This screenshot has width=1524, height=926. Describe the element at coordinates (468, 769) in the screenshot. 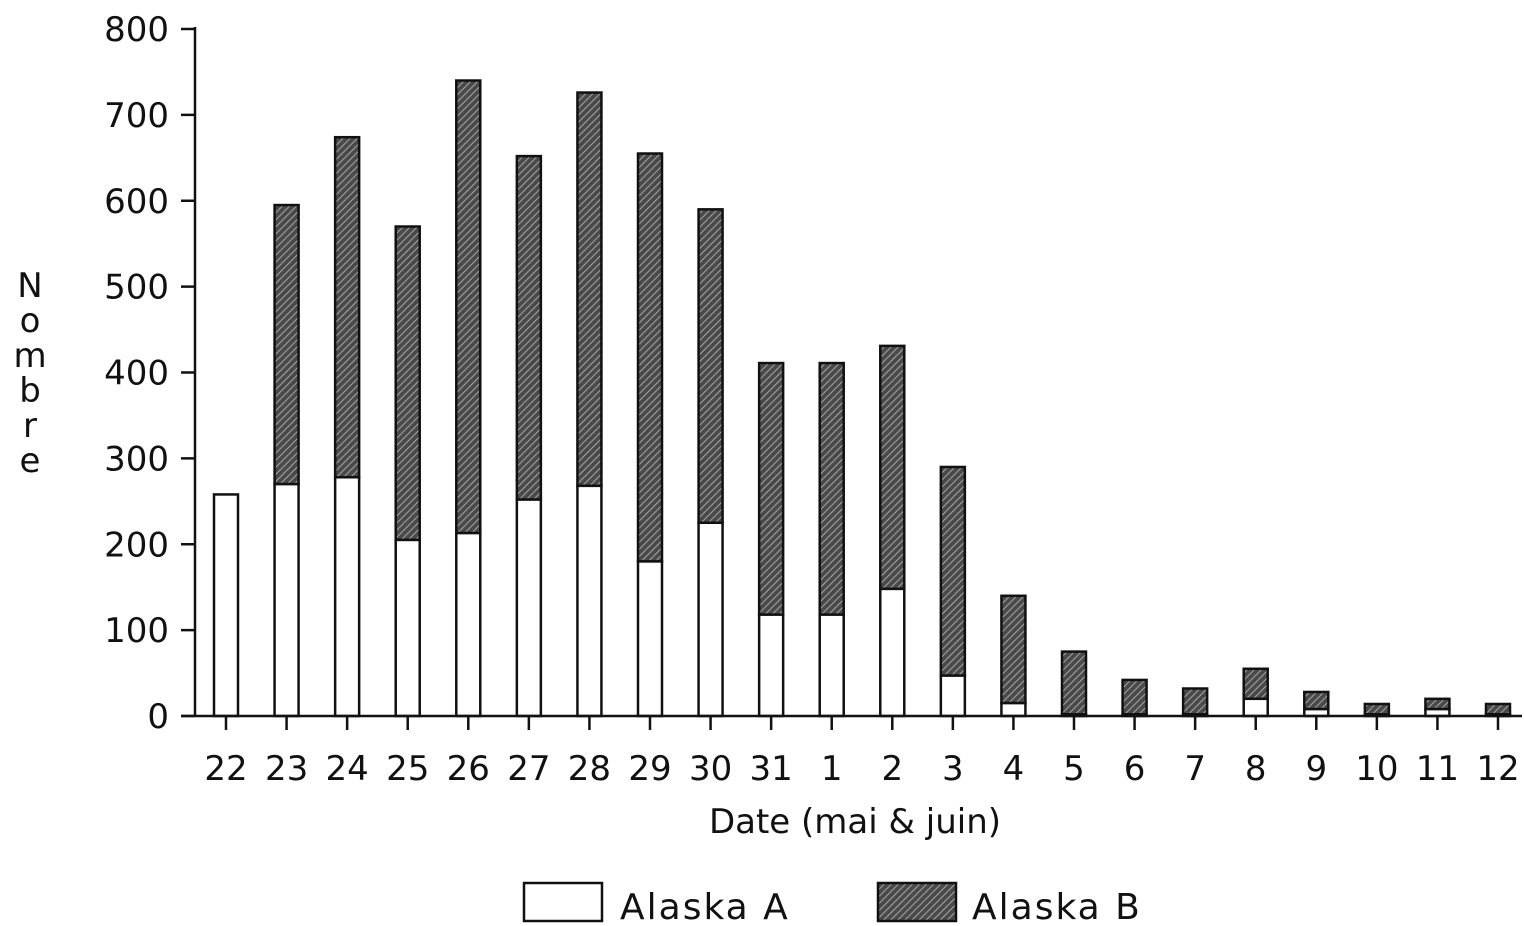

I see `x-tick-label-26: 26` at that location.